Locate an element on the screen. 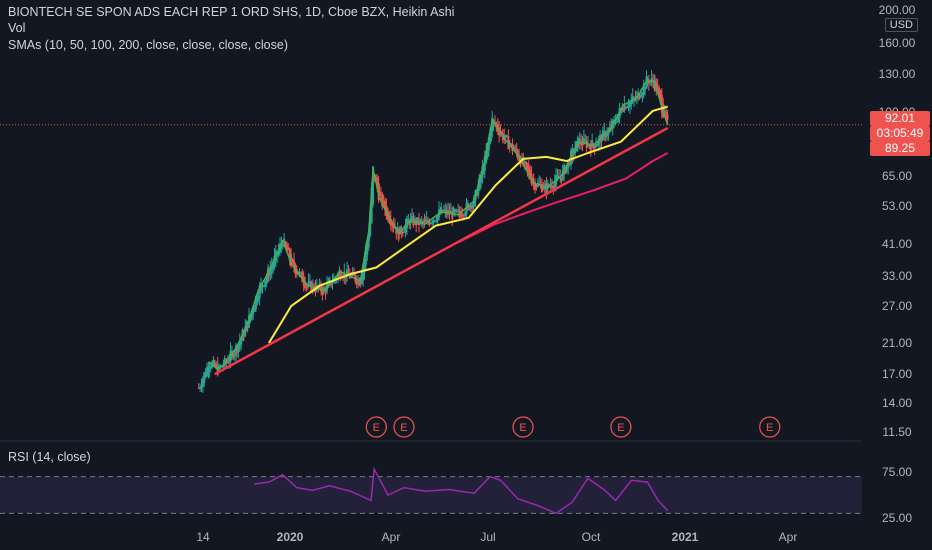 This screenshot has height=550, width=932. rsi-legend: RSI (14, close) is located at coordinates (49, 457).